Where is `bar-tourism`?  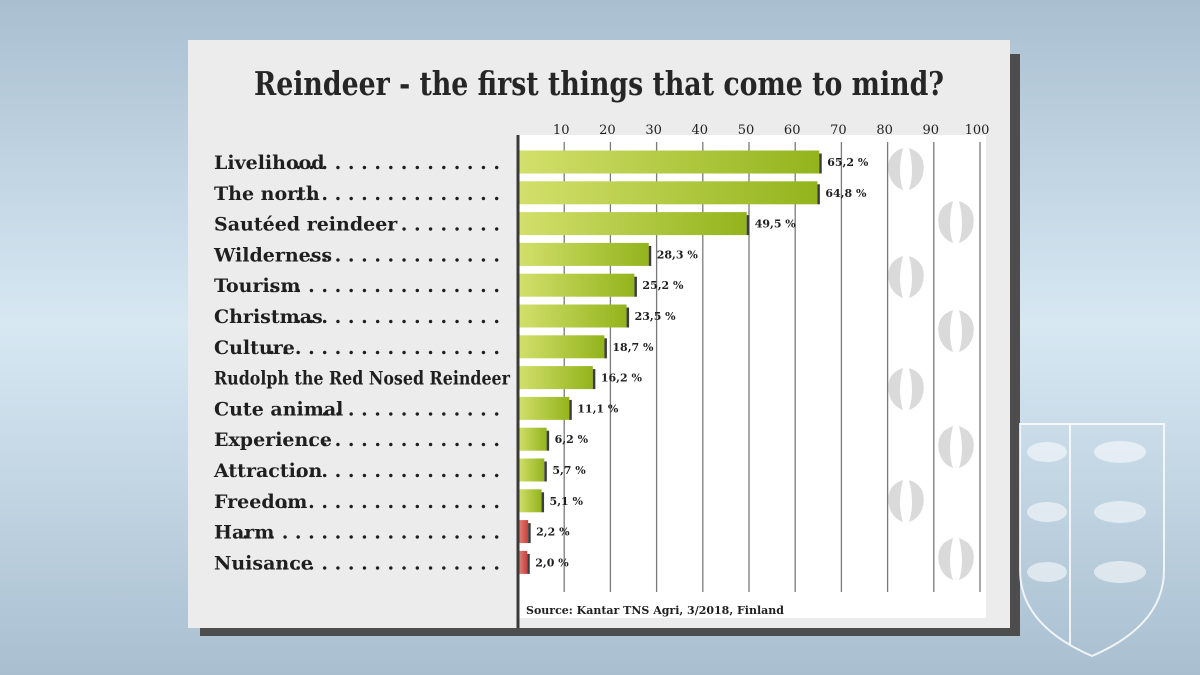 bar-tourism is located at coordinates (576, 285).